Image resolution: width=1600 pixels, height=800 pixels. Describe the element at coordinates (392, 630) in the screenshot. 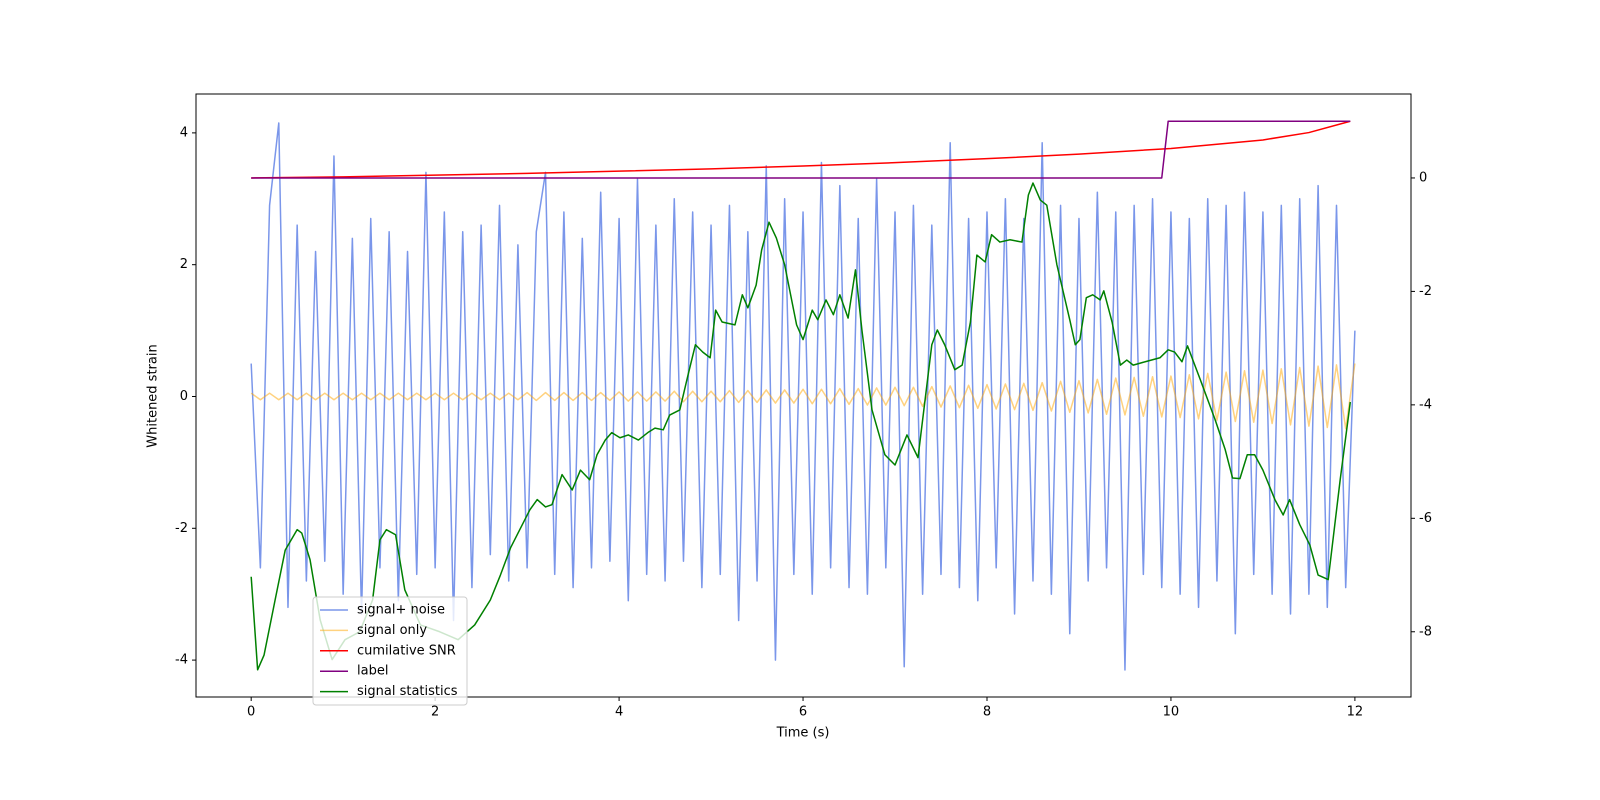

I see `legend-label: signal only` at that location.